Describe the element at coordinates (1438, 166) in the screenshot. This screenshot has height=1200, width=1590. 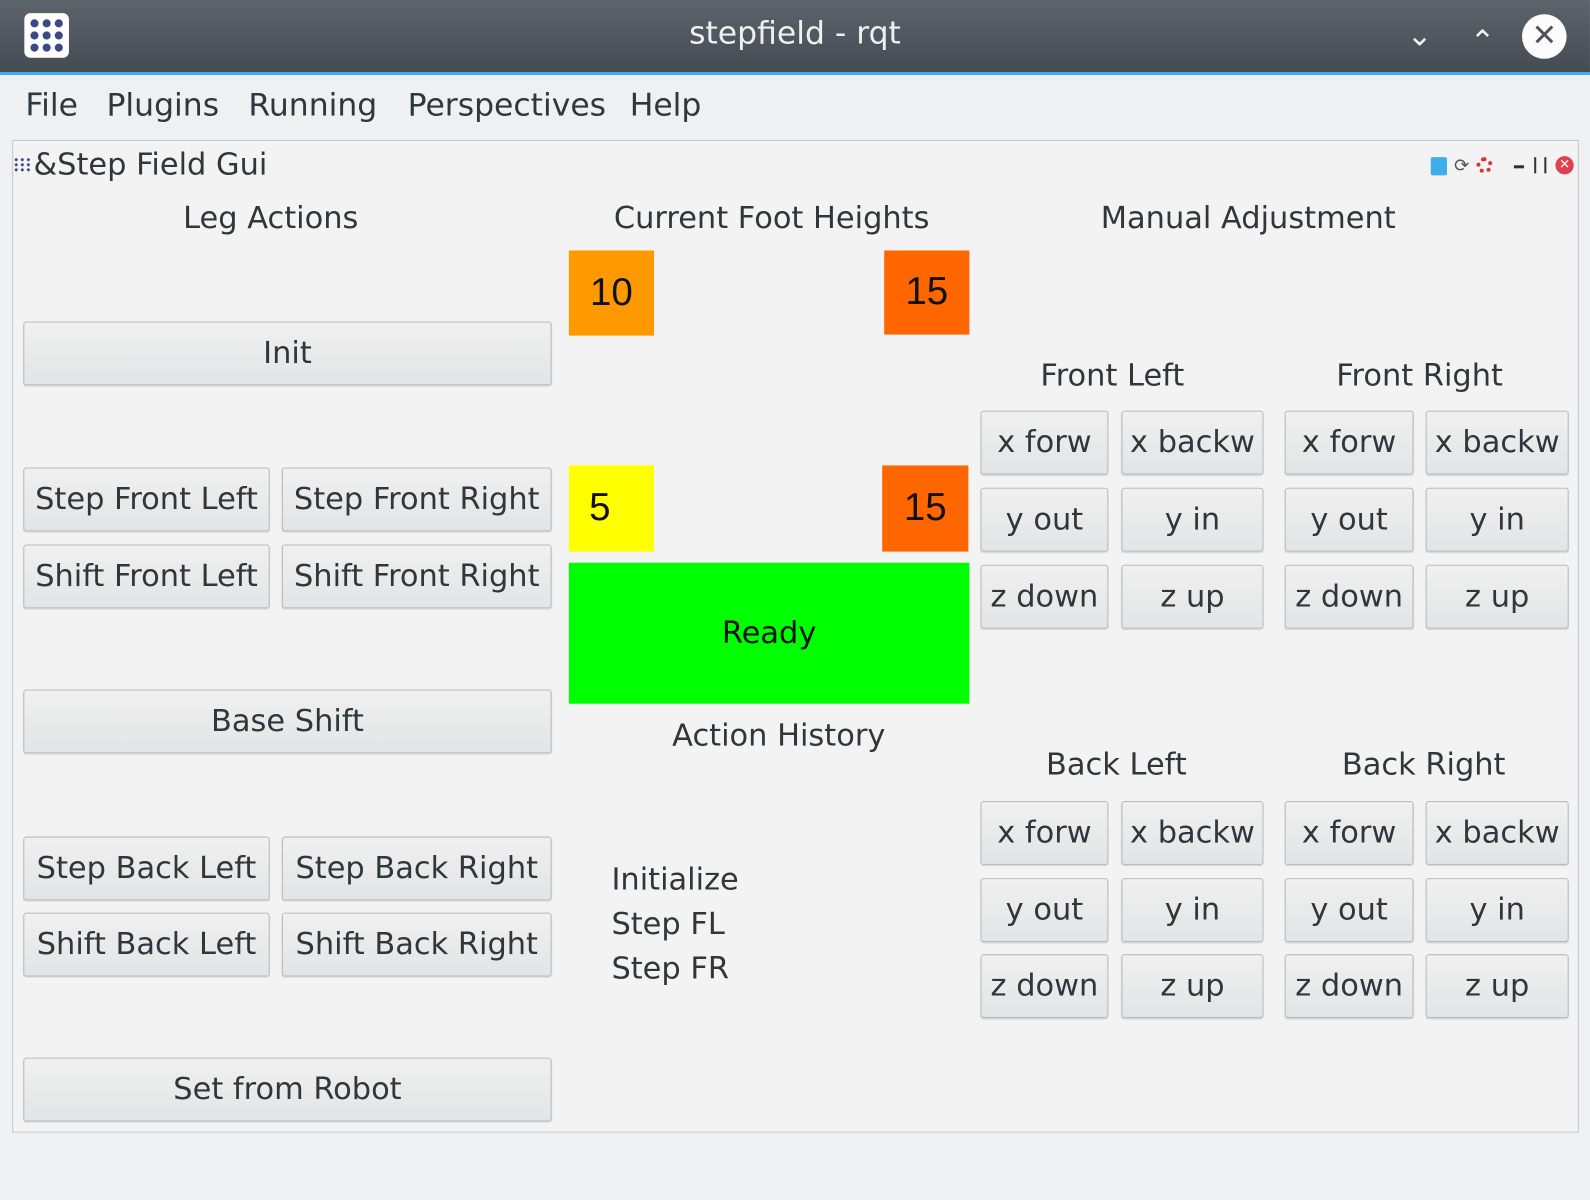
I see `help-icon` at that location.